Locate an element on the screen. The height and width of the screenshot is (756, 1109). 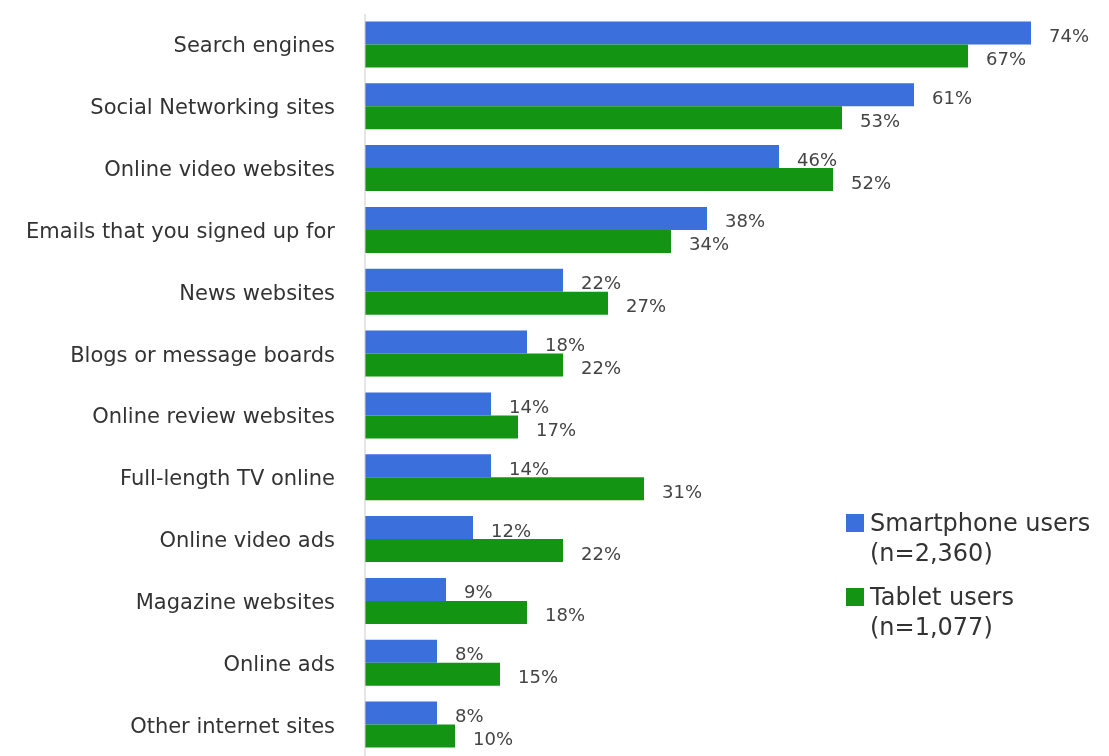
y-tick-label: Other internet sites is located at coordinates (232, 725).